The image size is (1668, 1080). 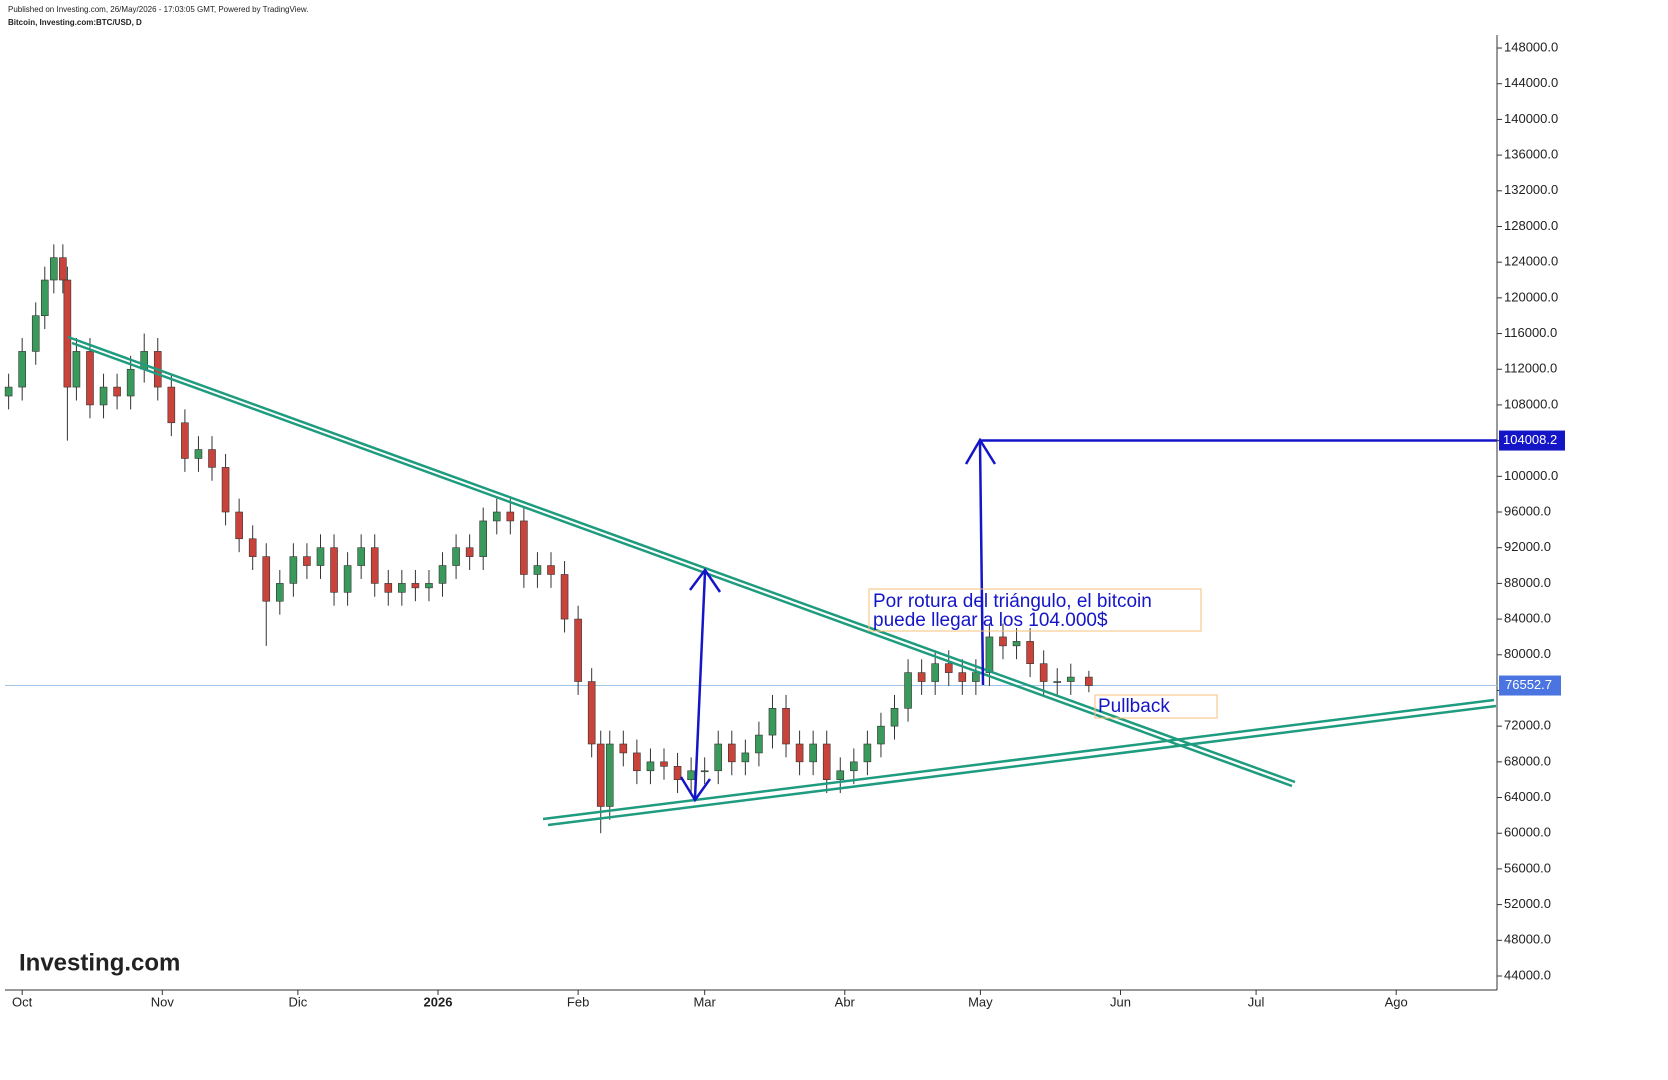 What do you see at coordinates (163, 1001) in the screenshot?
I see `x-tick-label: Nov` at bounding box center [163, 1001].